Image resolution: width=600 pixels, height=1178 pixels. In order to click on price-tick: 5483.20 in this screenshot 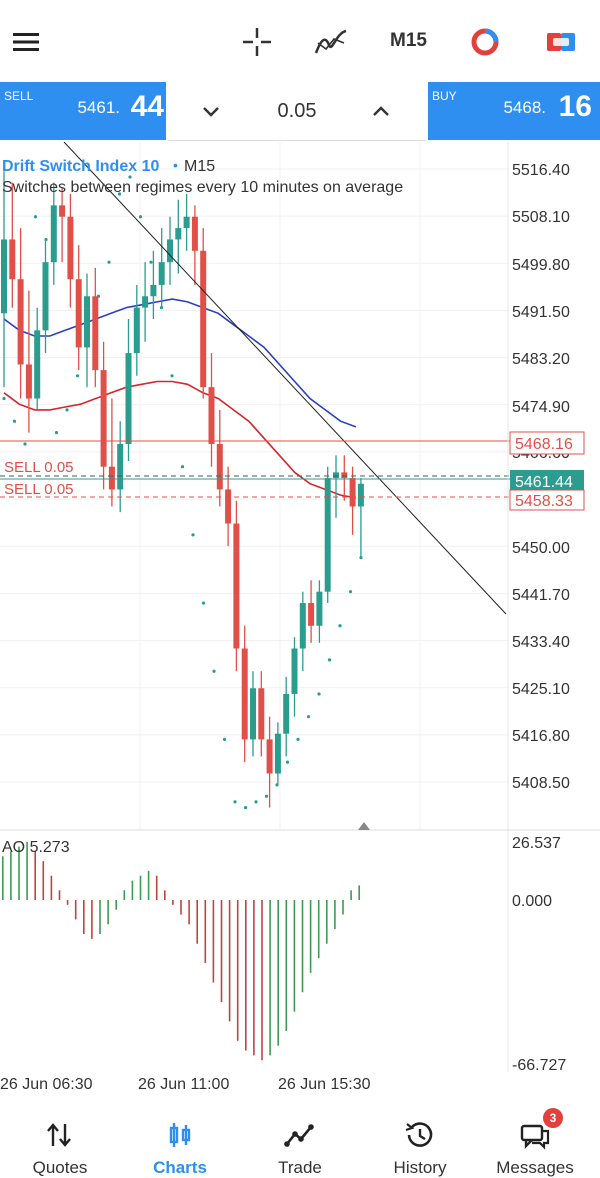, I will do `click(541, 359)`.